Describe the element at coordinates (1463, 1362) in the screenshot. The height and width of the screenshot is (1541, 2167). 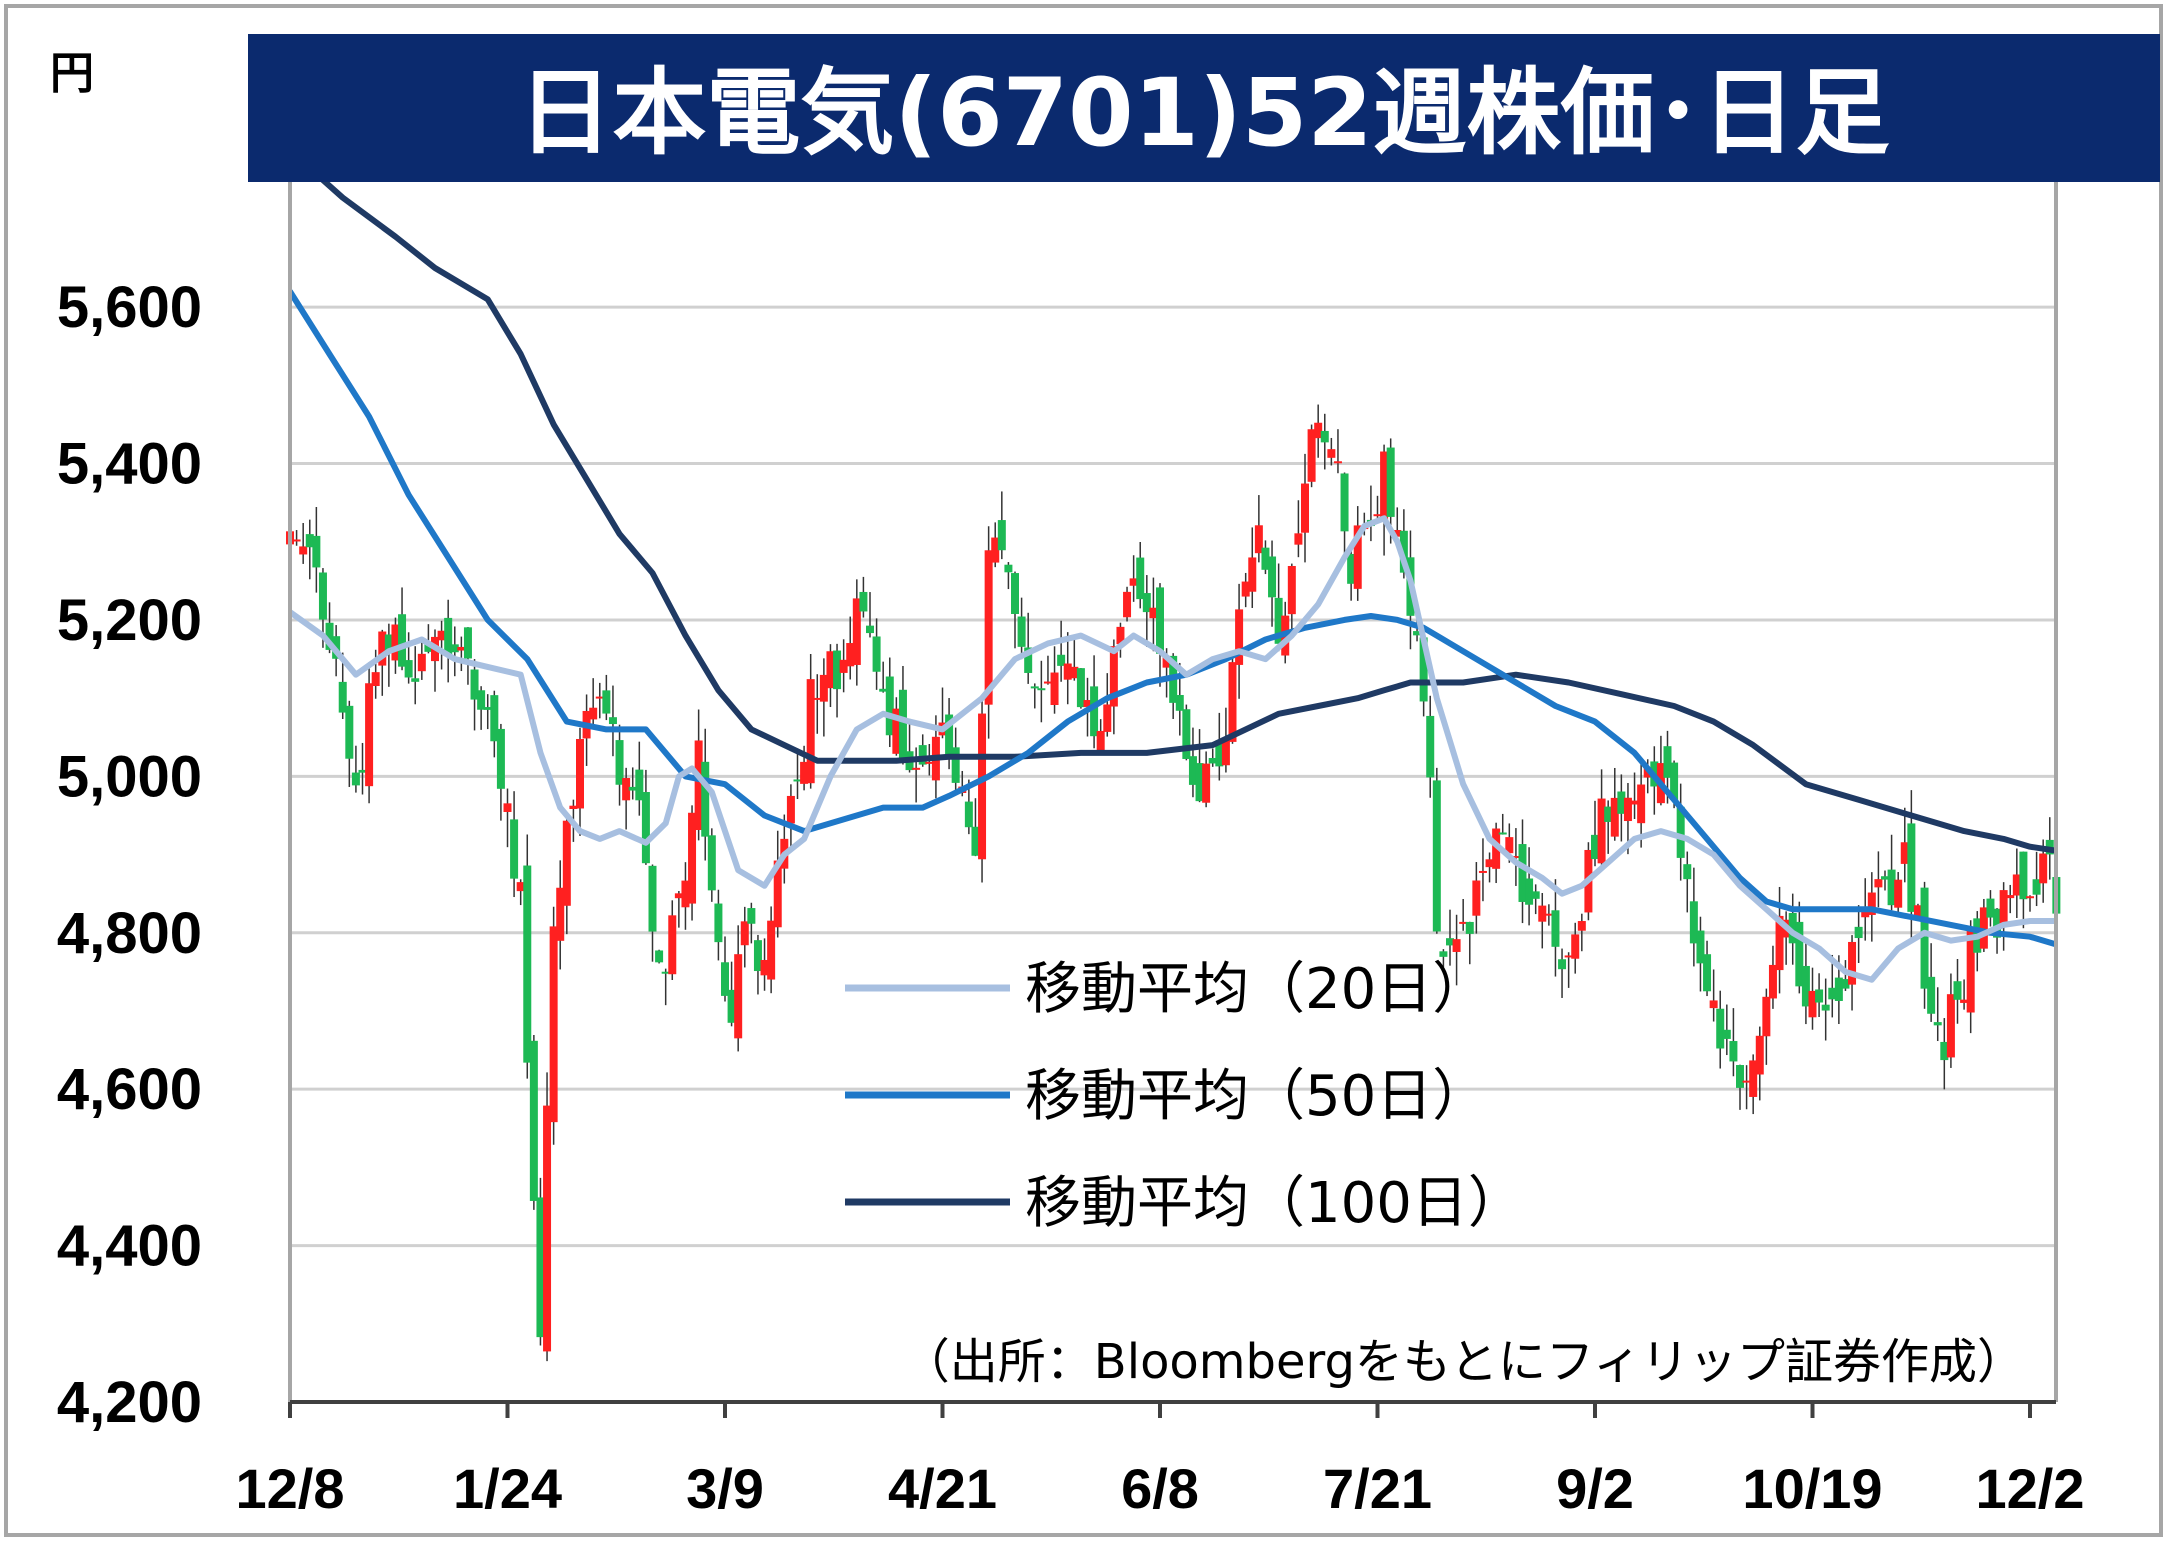
I see `source-note: （出所：Bloombergをもとにフィリップ証券作成）` at that location.